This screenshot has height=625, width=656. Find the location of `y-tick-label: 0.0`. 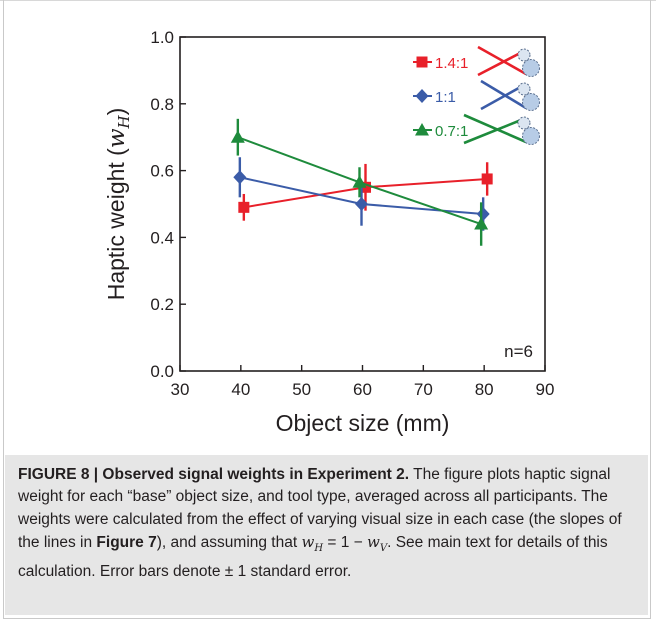

y-tick-label: 0.0 is located at coordinates (162, 371).